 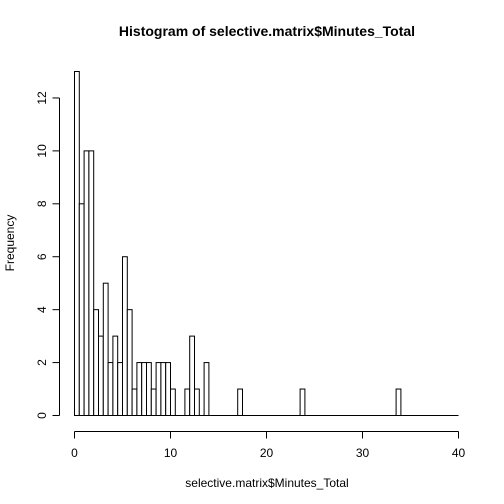 I want to click on y-tick-label: 12, so click(x=42, y=98).